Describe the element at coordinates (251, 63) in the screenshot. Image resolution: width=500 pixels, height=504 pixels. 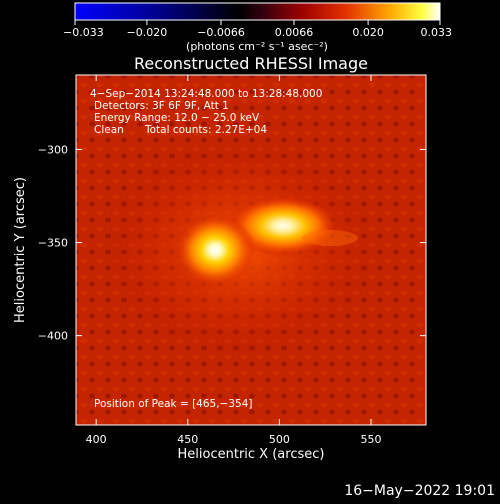
I see `chart-title: Reconstructed RHESSI Image` at that location.